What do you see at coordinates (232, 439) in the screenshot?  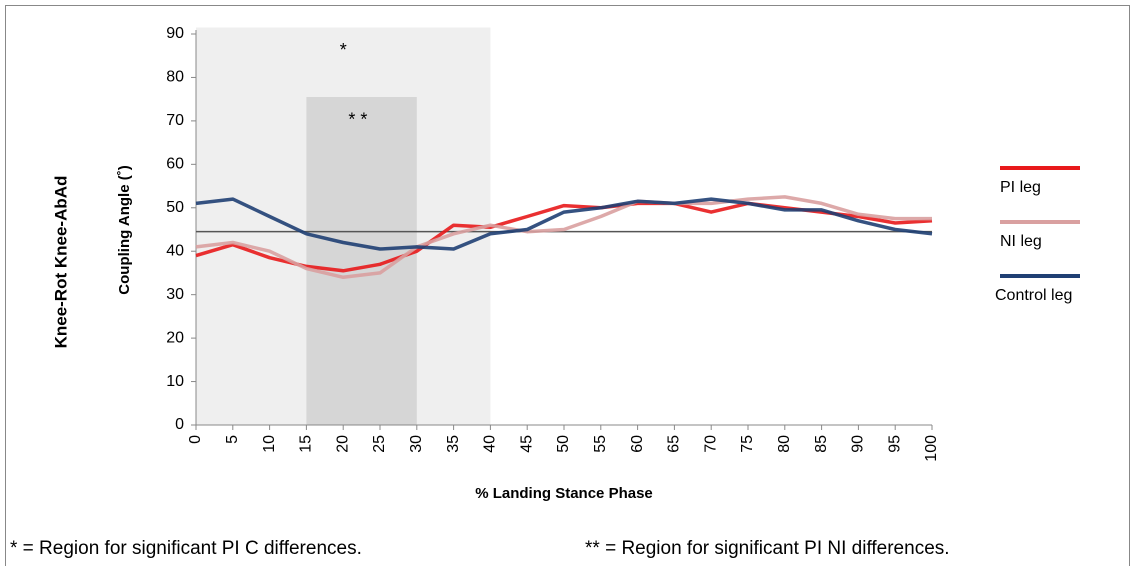 I see `x-tick-label: 5` at bounding box center [232, 439].